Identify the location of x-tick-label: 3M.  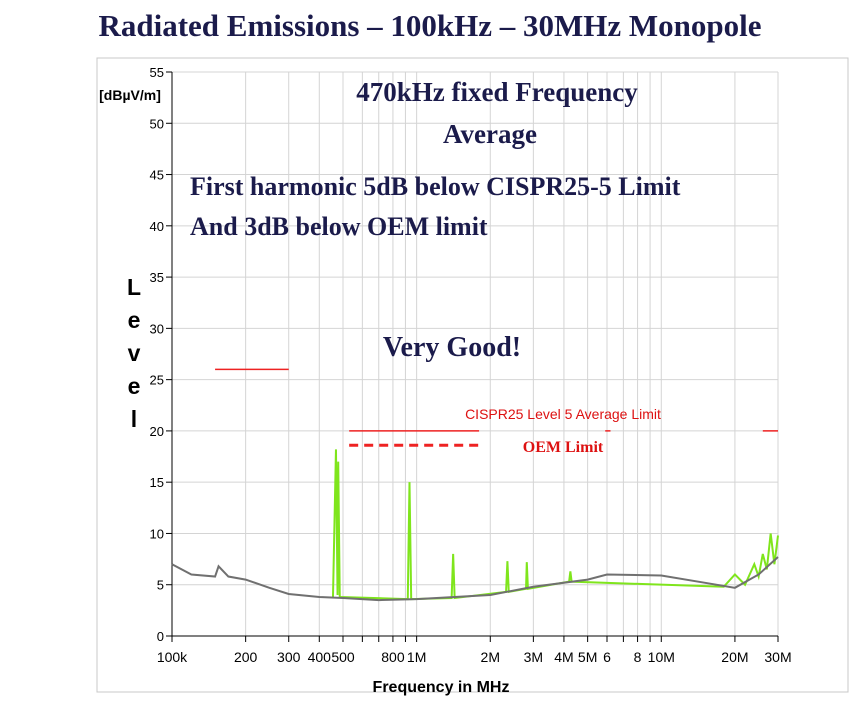
(533, 657).